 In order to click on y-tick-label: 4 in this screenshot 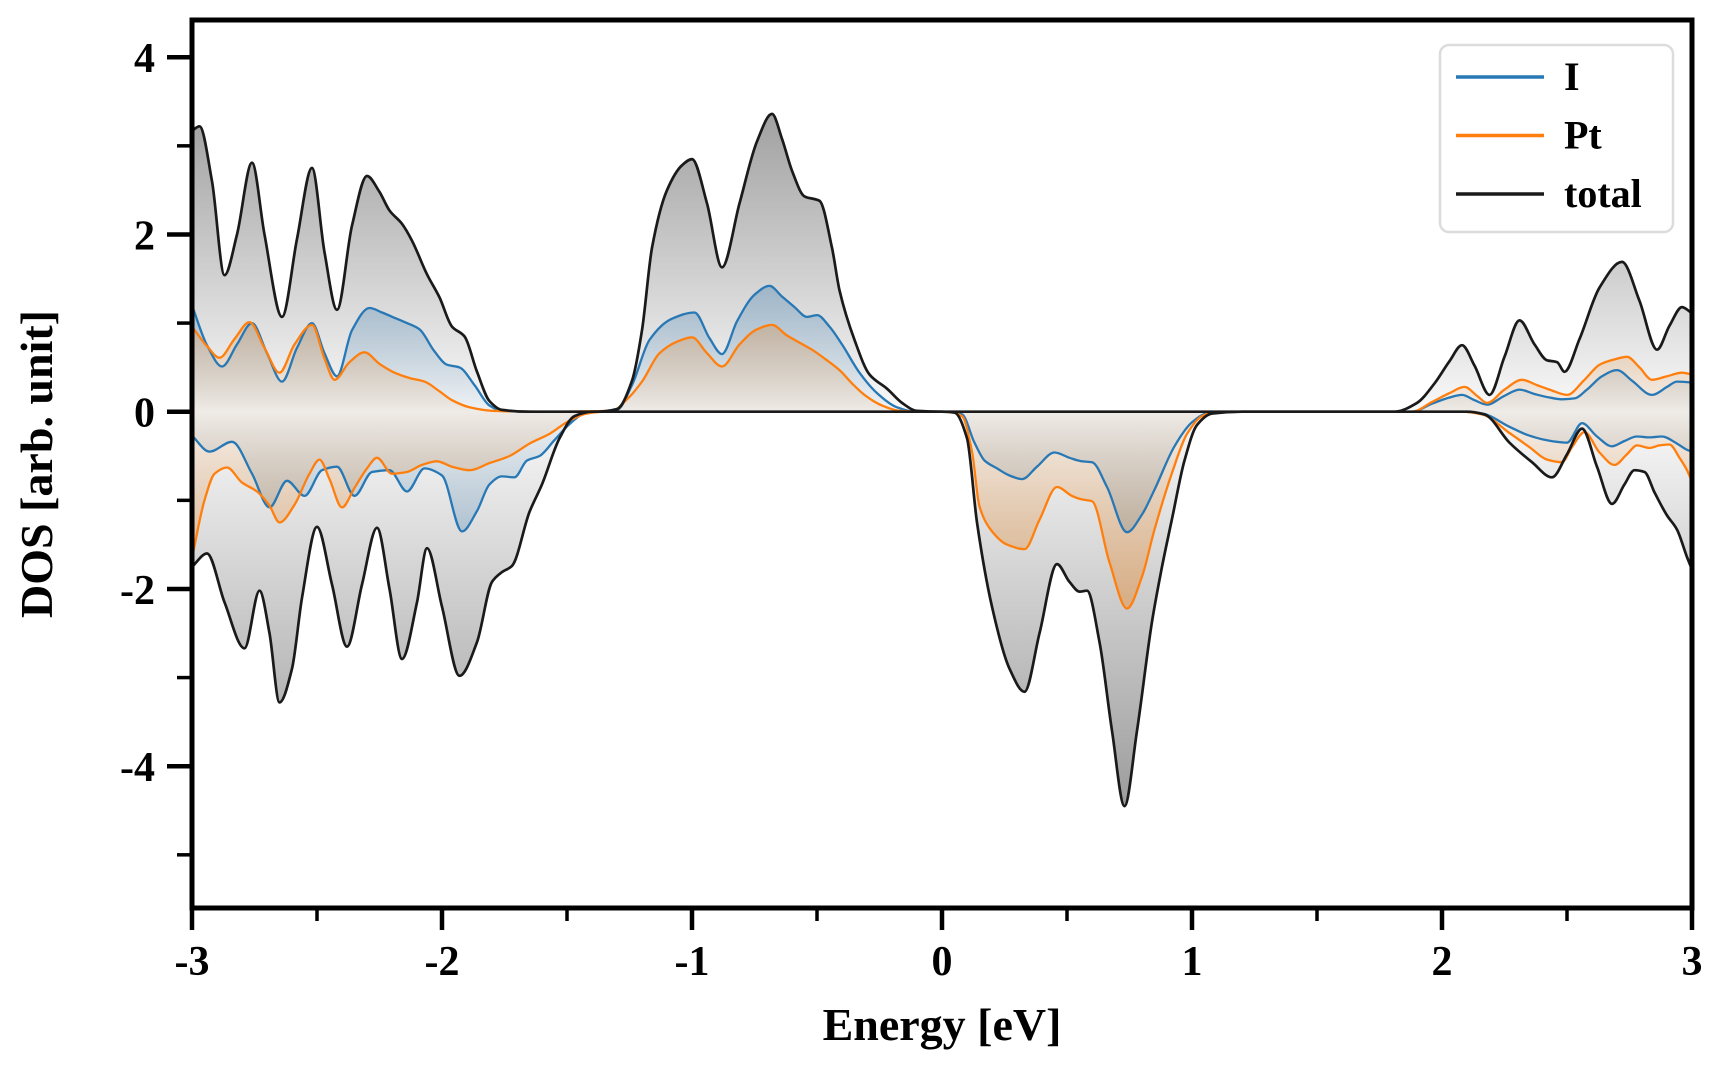, I will do `click(144, 59)`.